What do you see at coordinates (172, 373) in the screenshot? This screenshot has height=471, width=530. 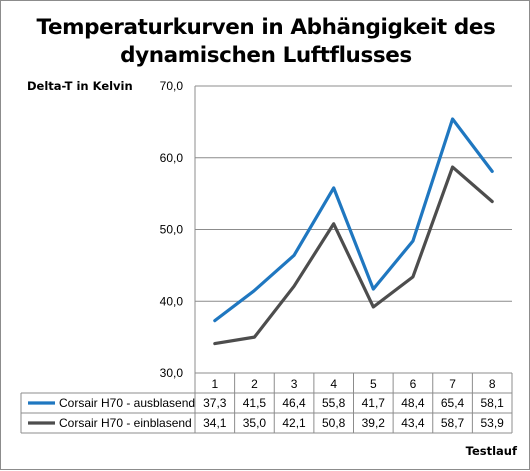 I see `y-tick-label: 30,0` at bounding box center [172, 373].